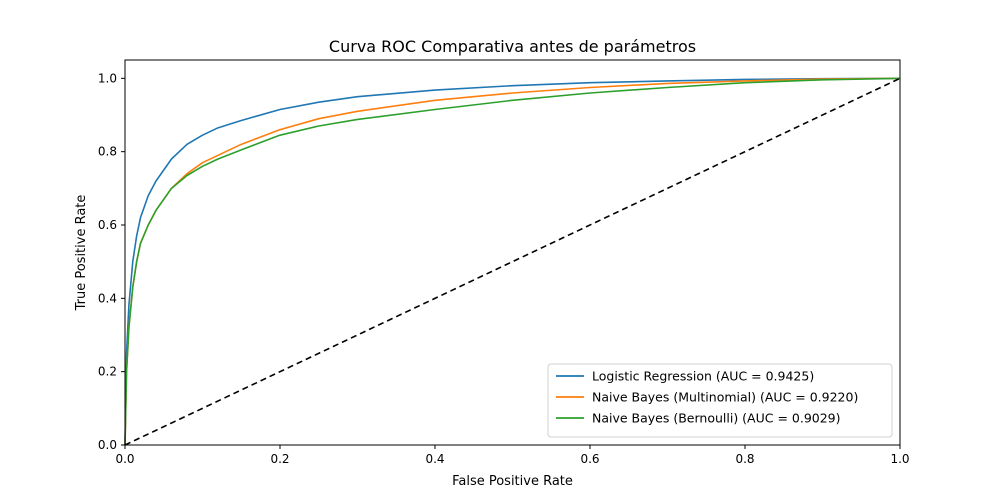  Describe the element at coordinates (124, 459) in the screenshot. I see `x-tick-label: 0.0` at that location.